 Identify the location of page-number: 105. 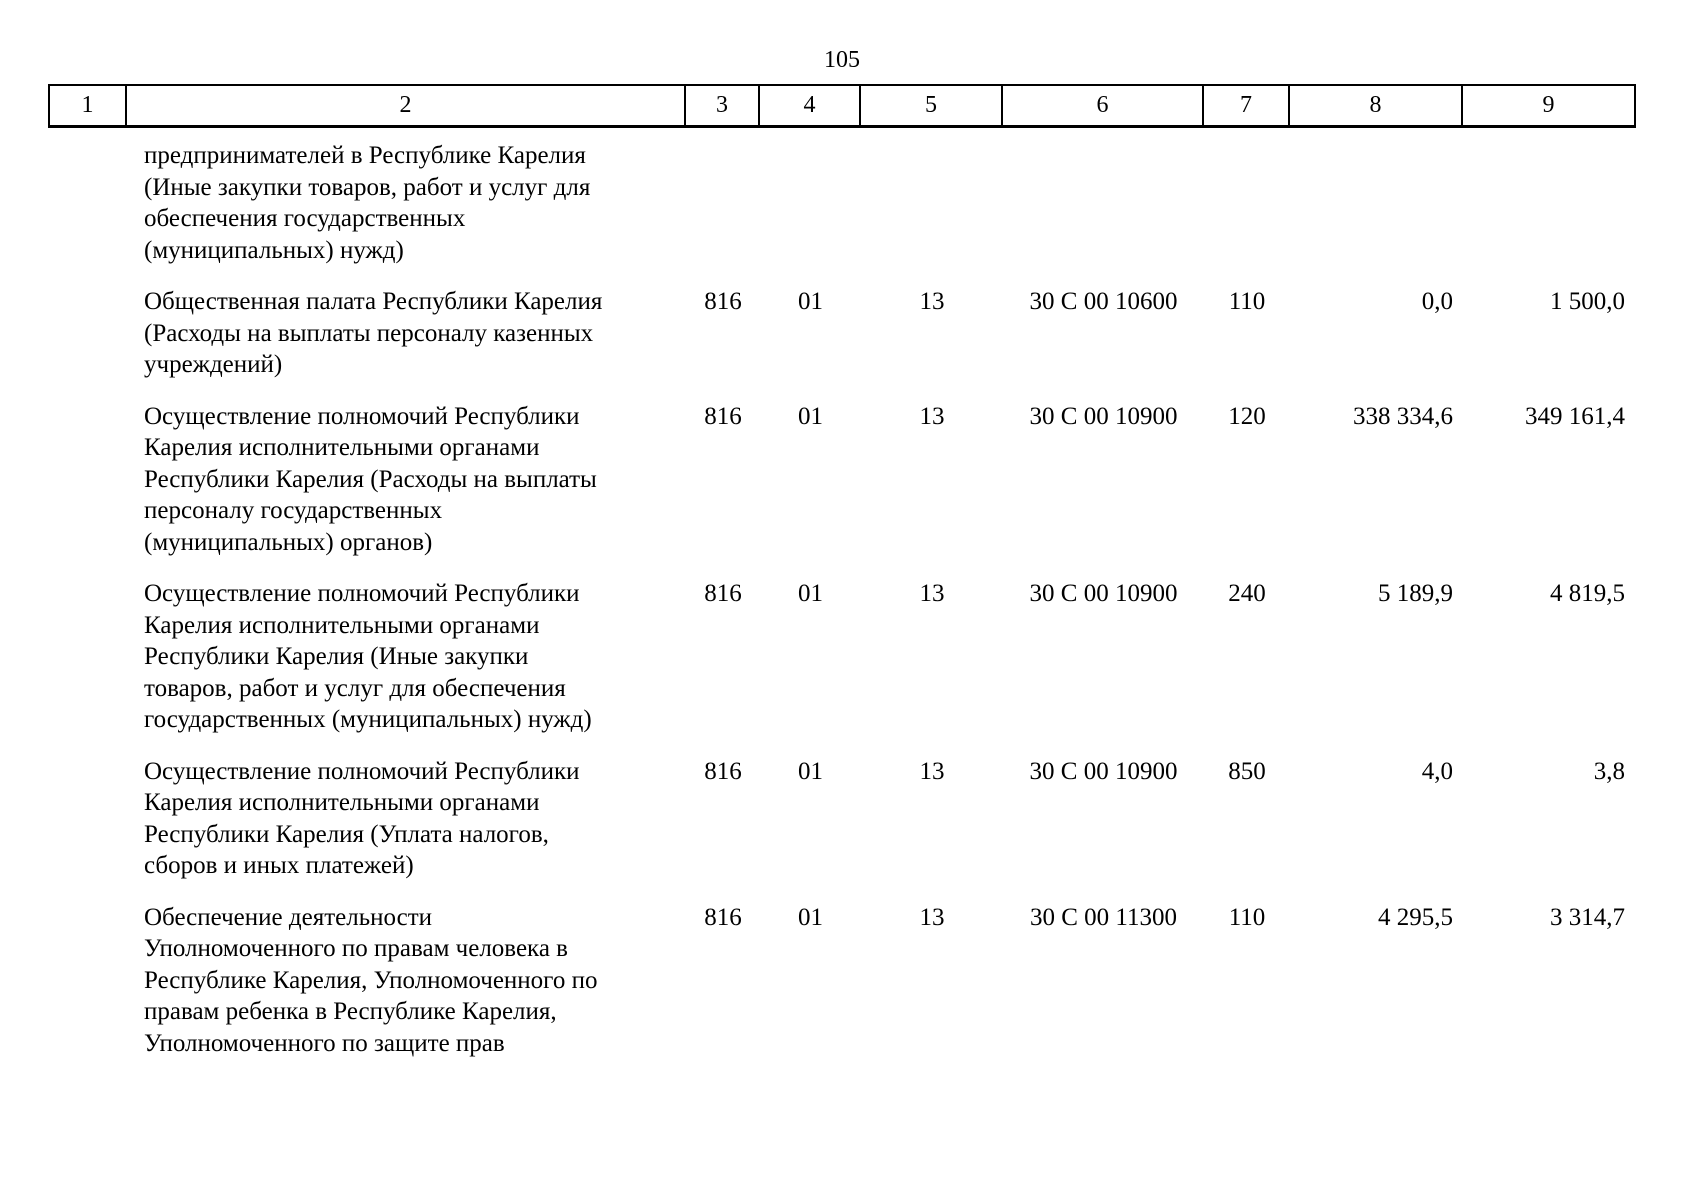
(842, 60).